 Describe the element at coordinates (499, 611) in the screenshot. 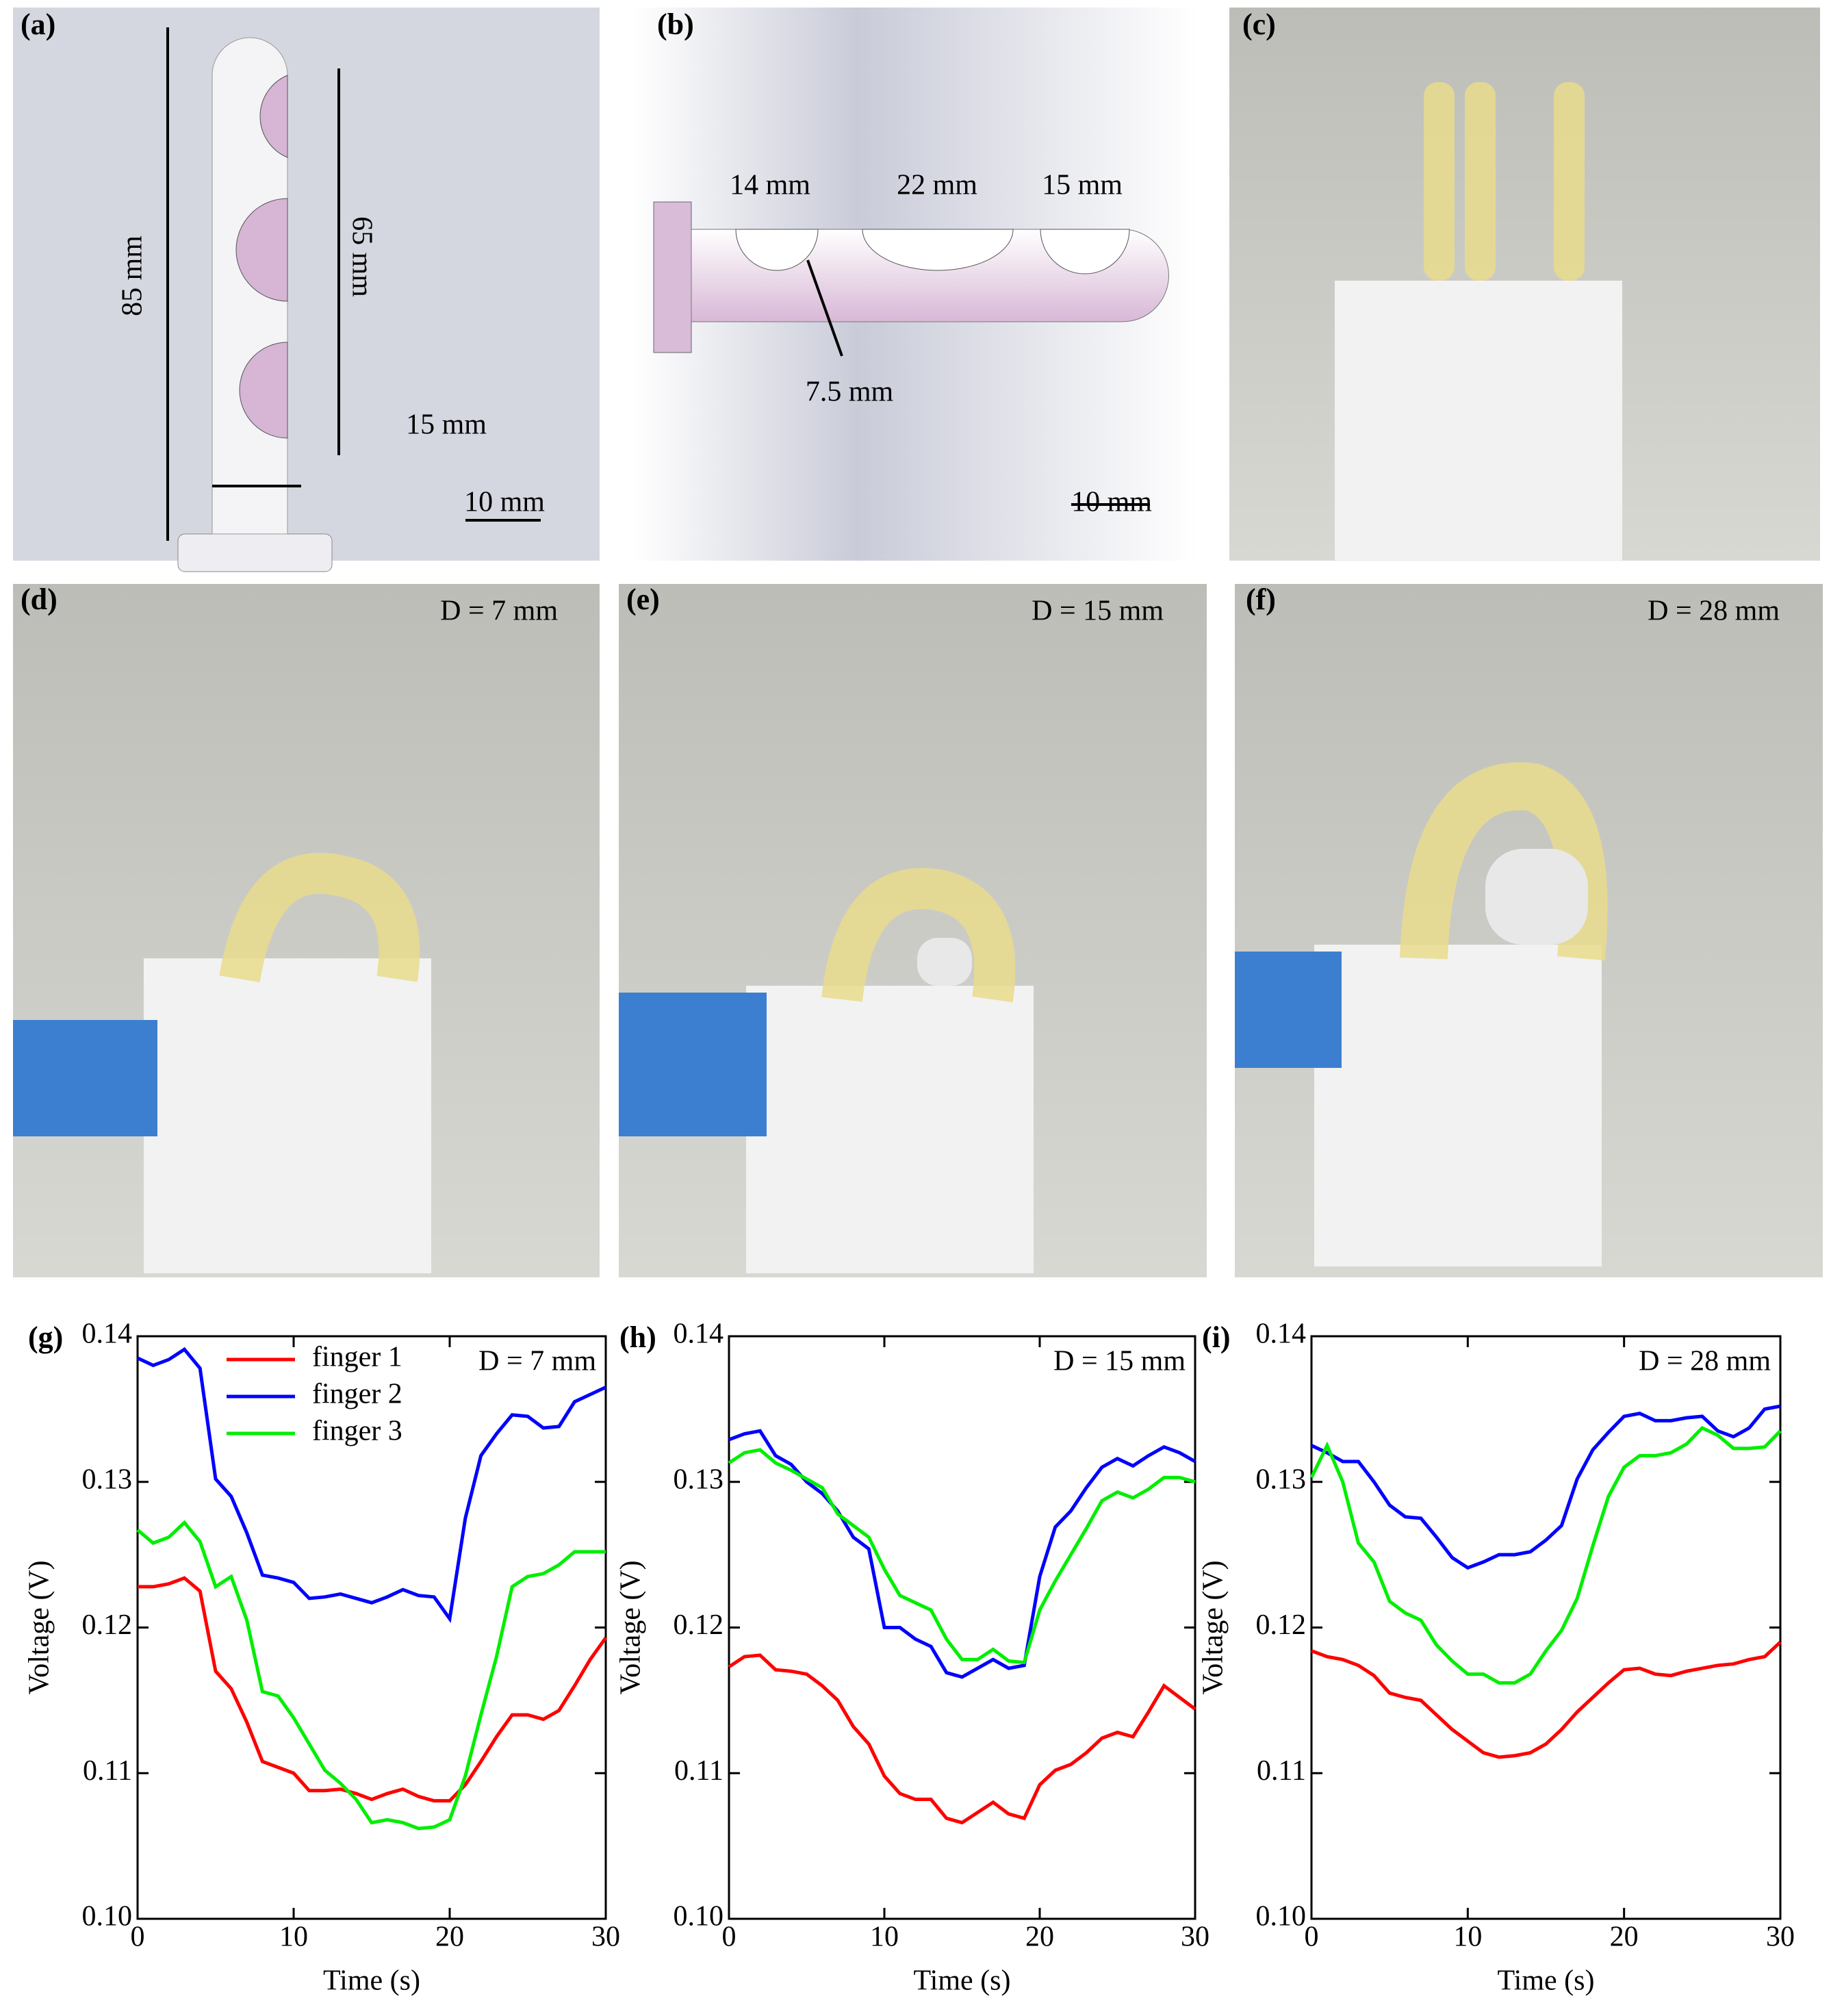

I see `panel-caption: D = 7 mm` at that location.